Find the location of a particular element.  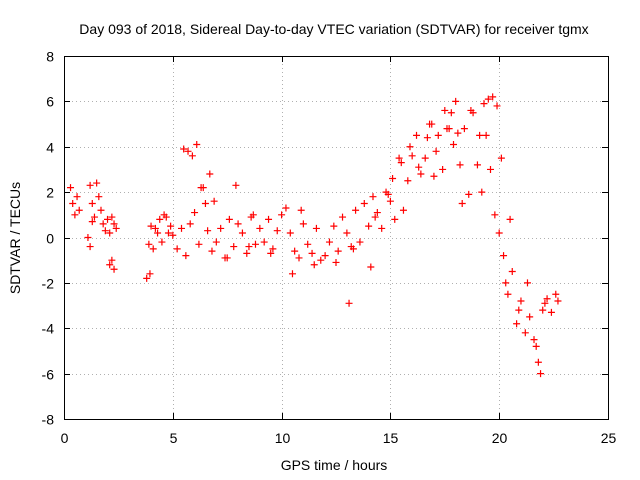

x-tick-label: 15 is located at coordinates (391, 438).